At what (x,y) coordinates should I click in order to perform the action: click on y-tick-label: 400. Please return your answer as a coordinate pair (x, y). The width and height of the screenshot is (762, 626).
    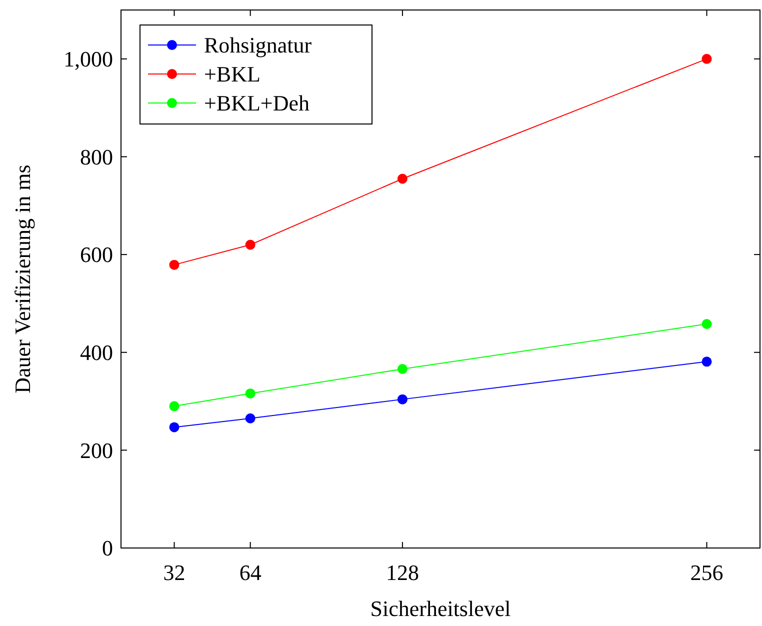
    Looking at the image, I should click on (96, 353).